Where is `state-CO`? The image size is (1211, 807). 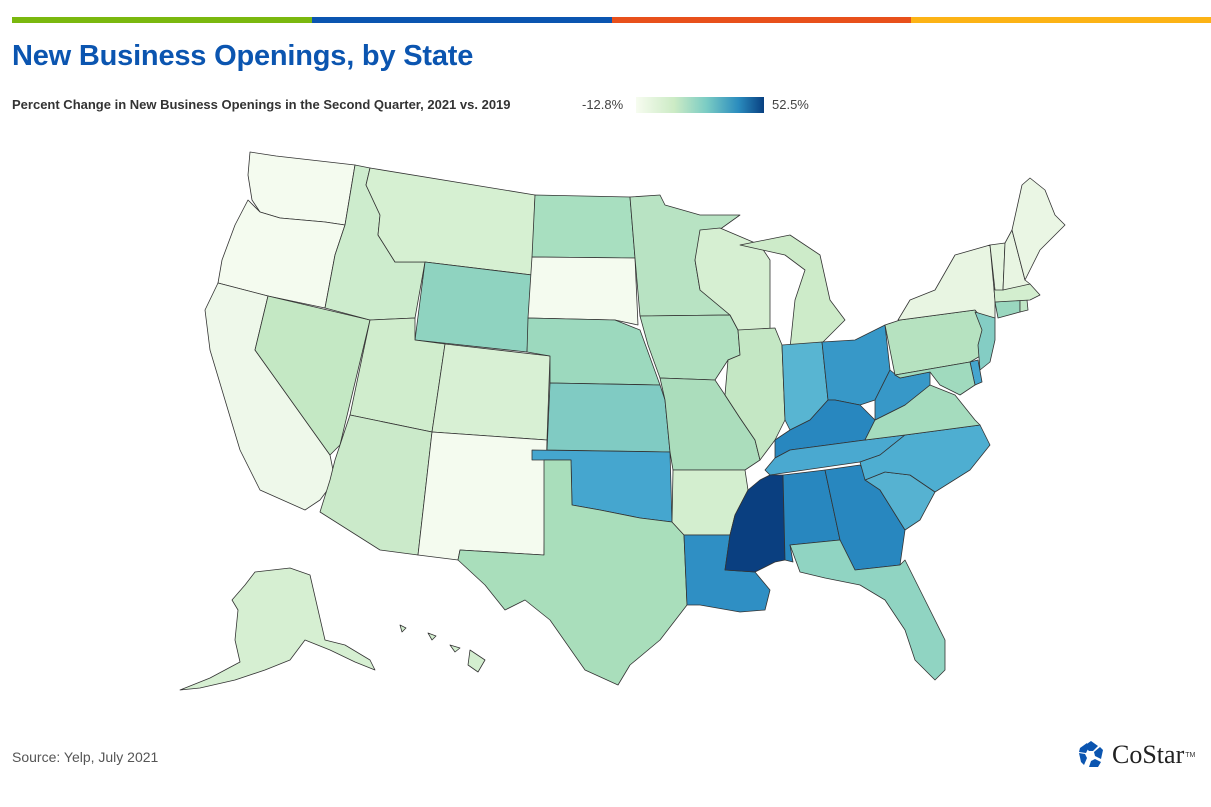 state-CO is located at coordinates (491, 392).